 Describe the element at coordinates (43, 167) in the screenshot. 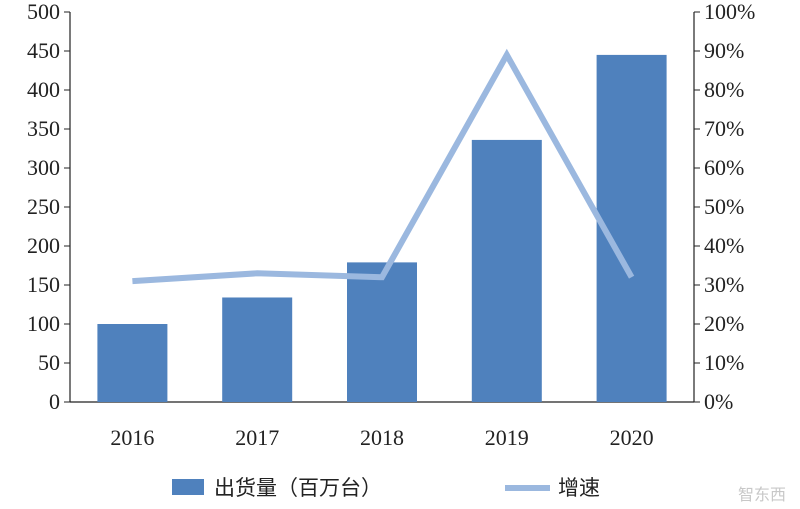

I see `left-tick-label: 300` at that location.